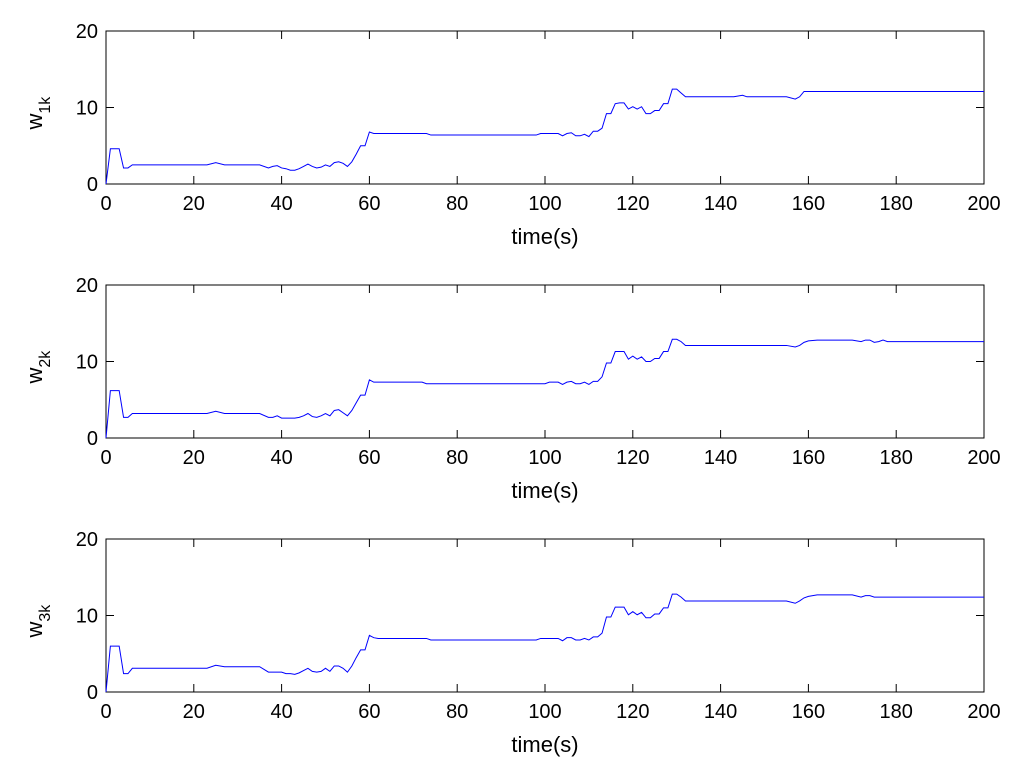 This screenshot has height=782, width=1024. I want to click on y-axis-label-subscript: 1k, so click(45, 105).